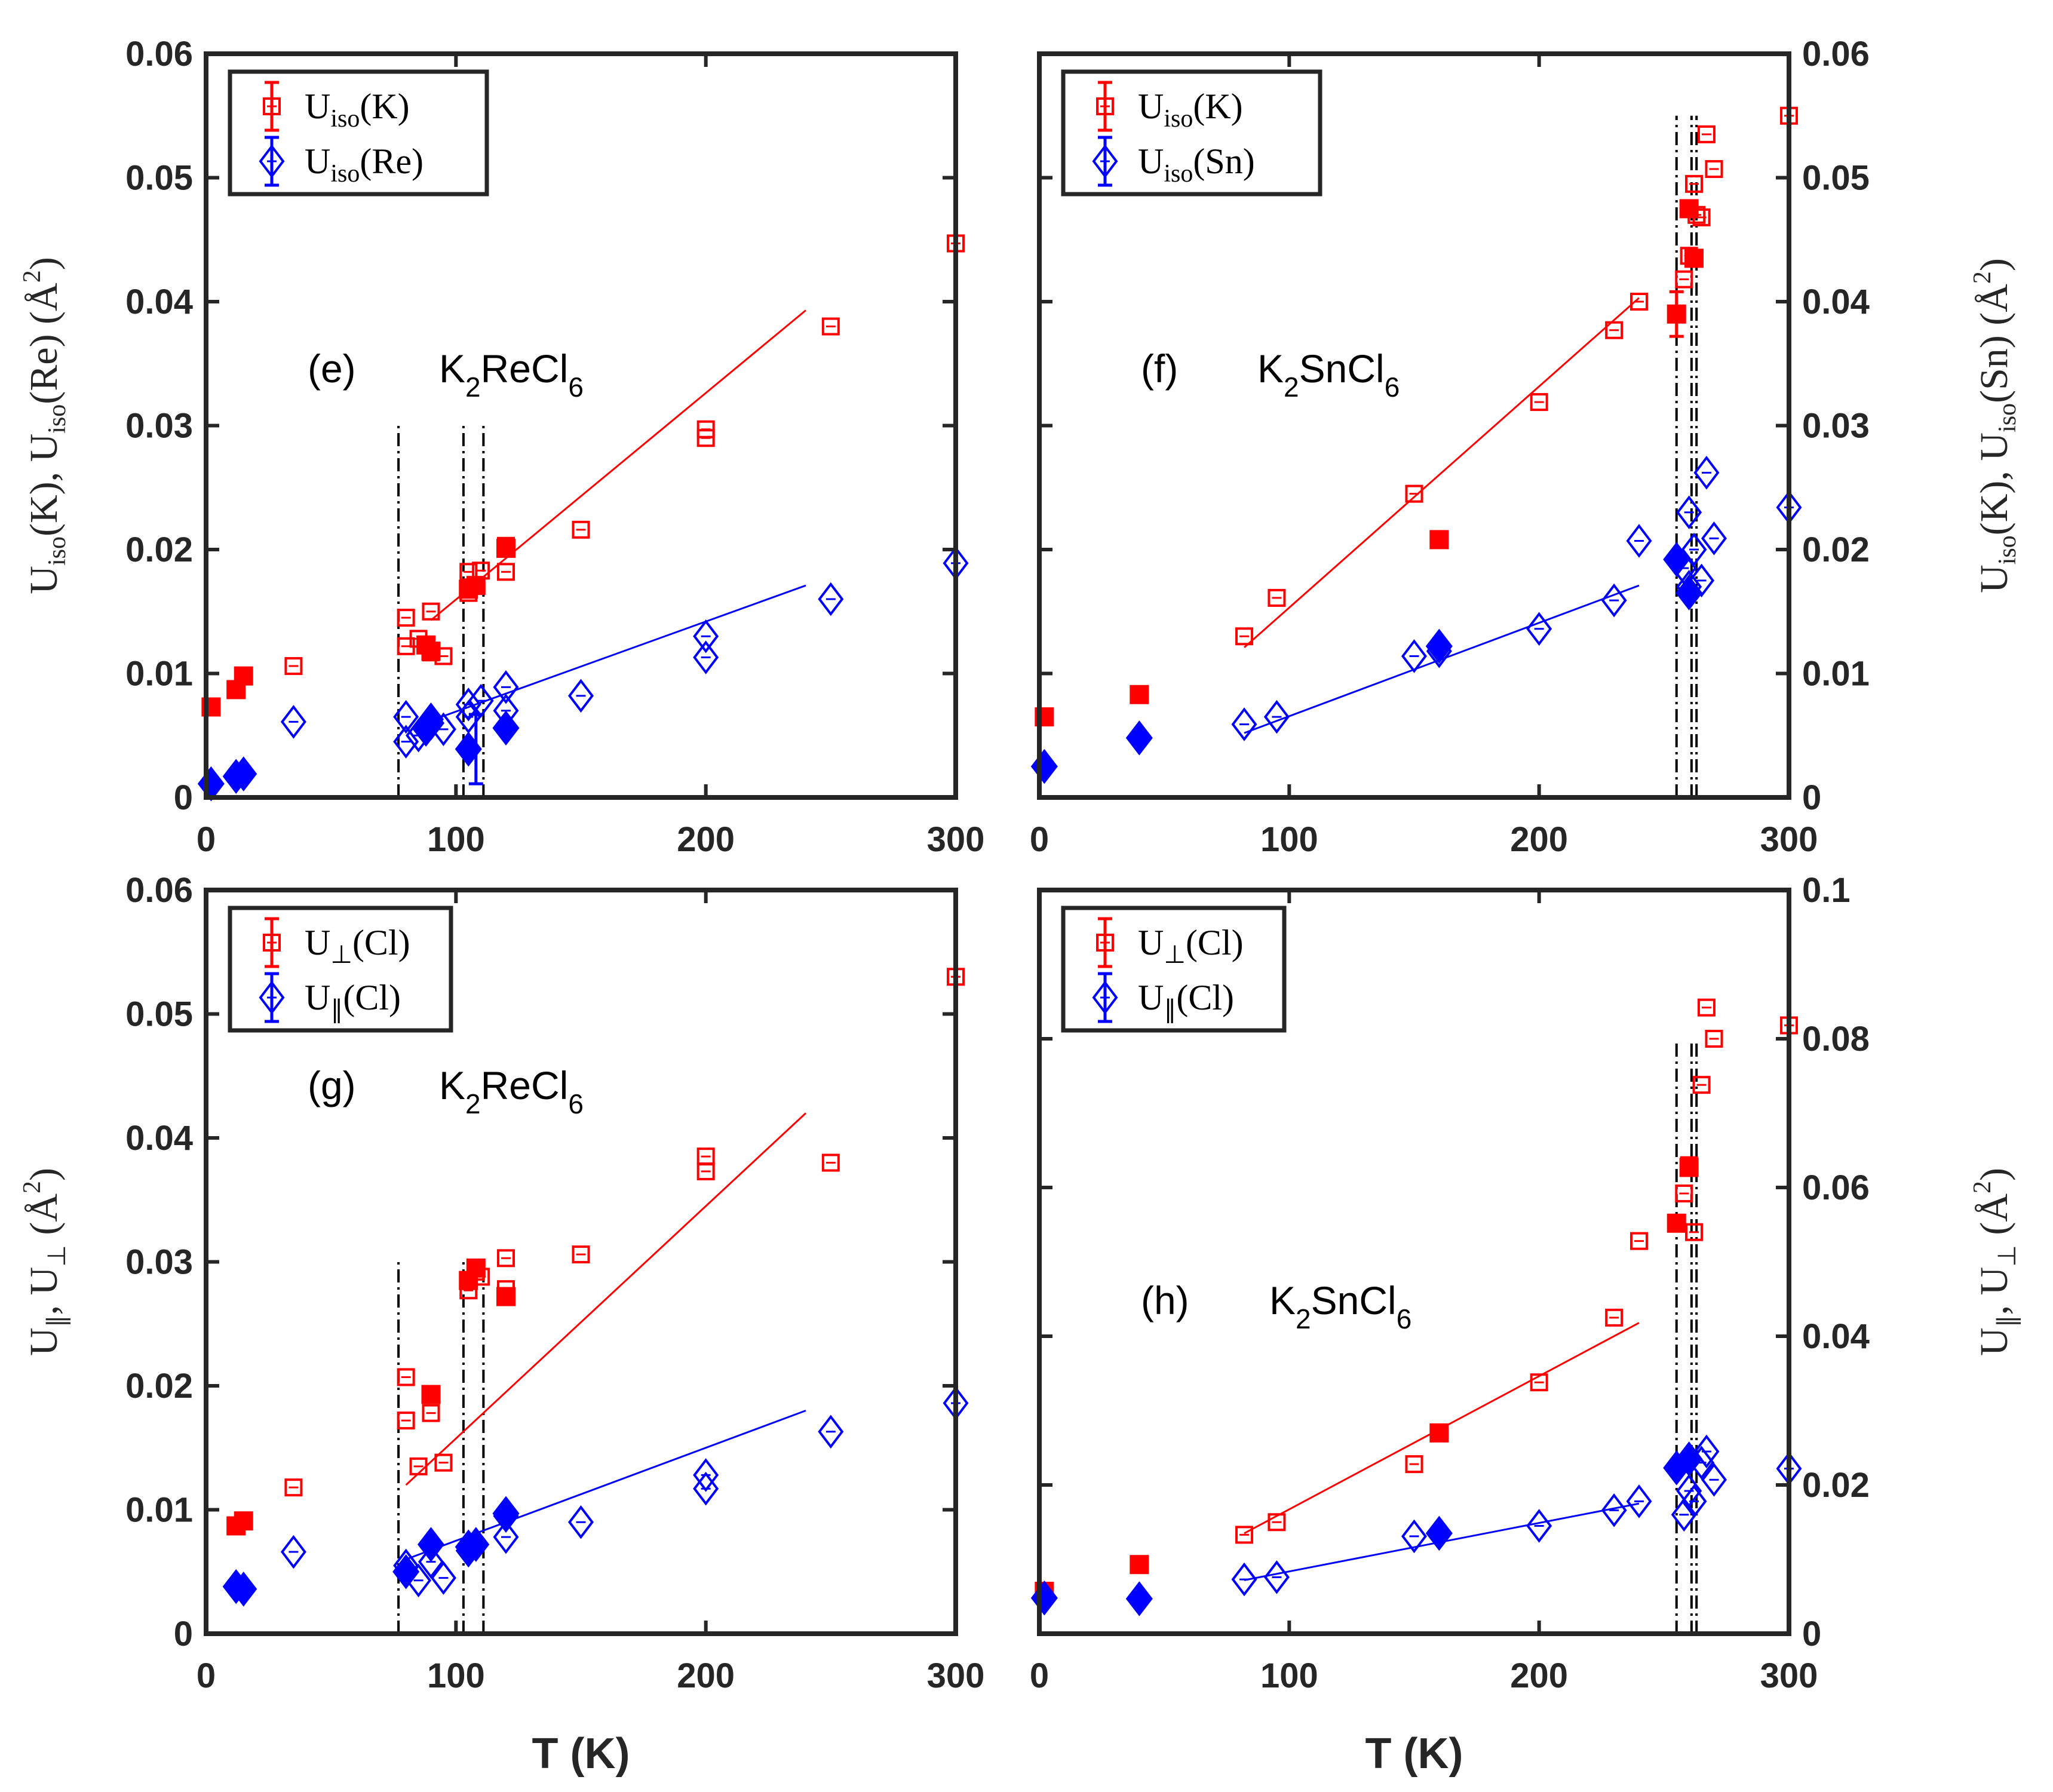  I want to click on legend-label: U⊥(Cl), so click(358, 946).